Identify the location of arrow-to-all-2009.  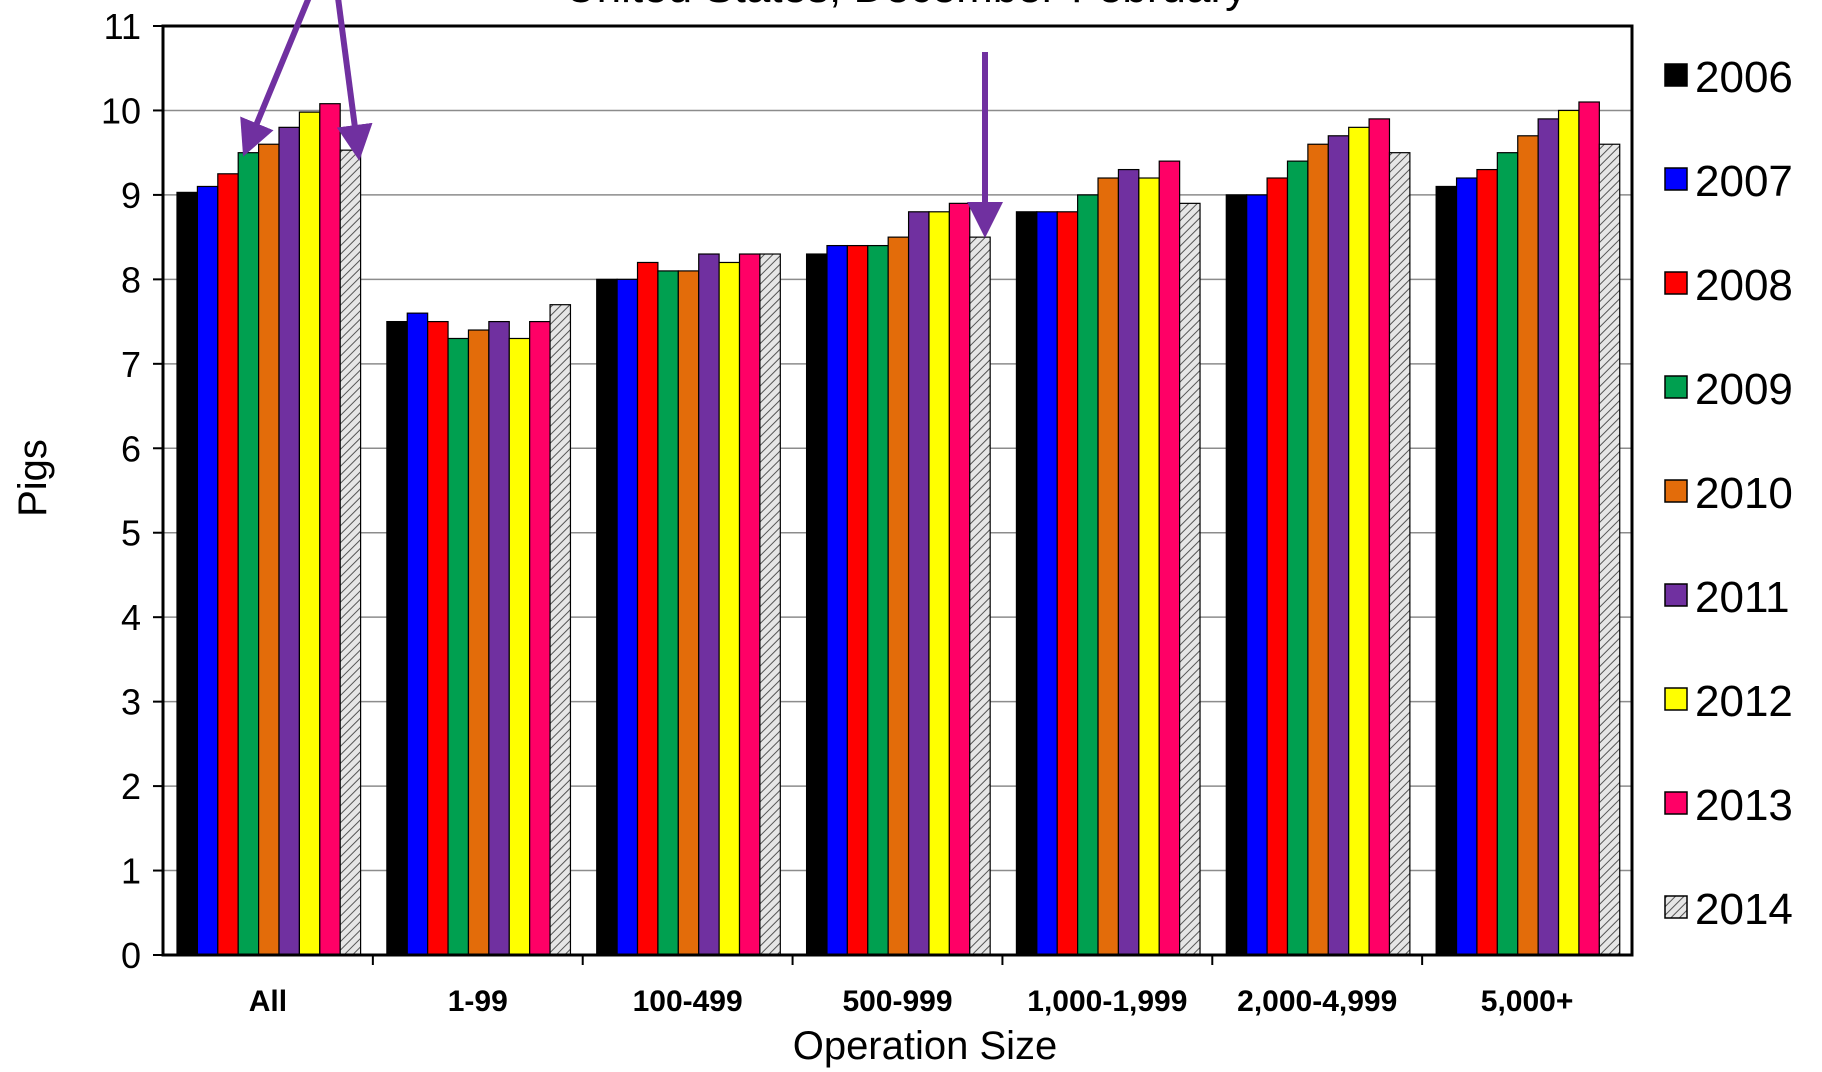
(276, 78).